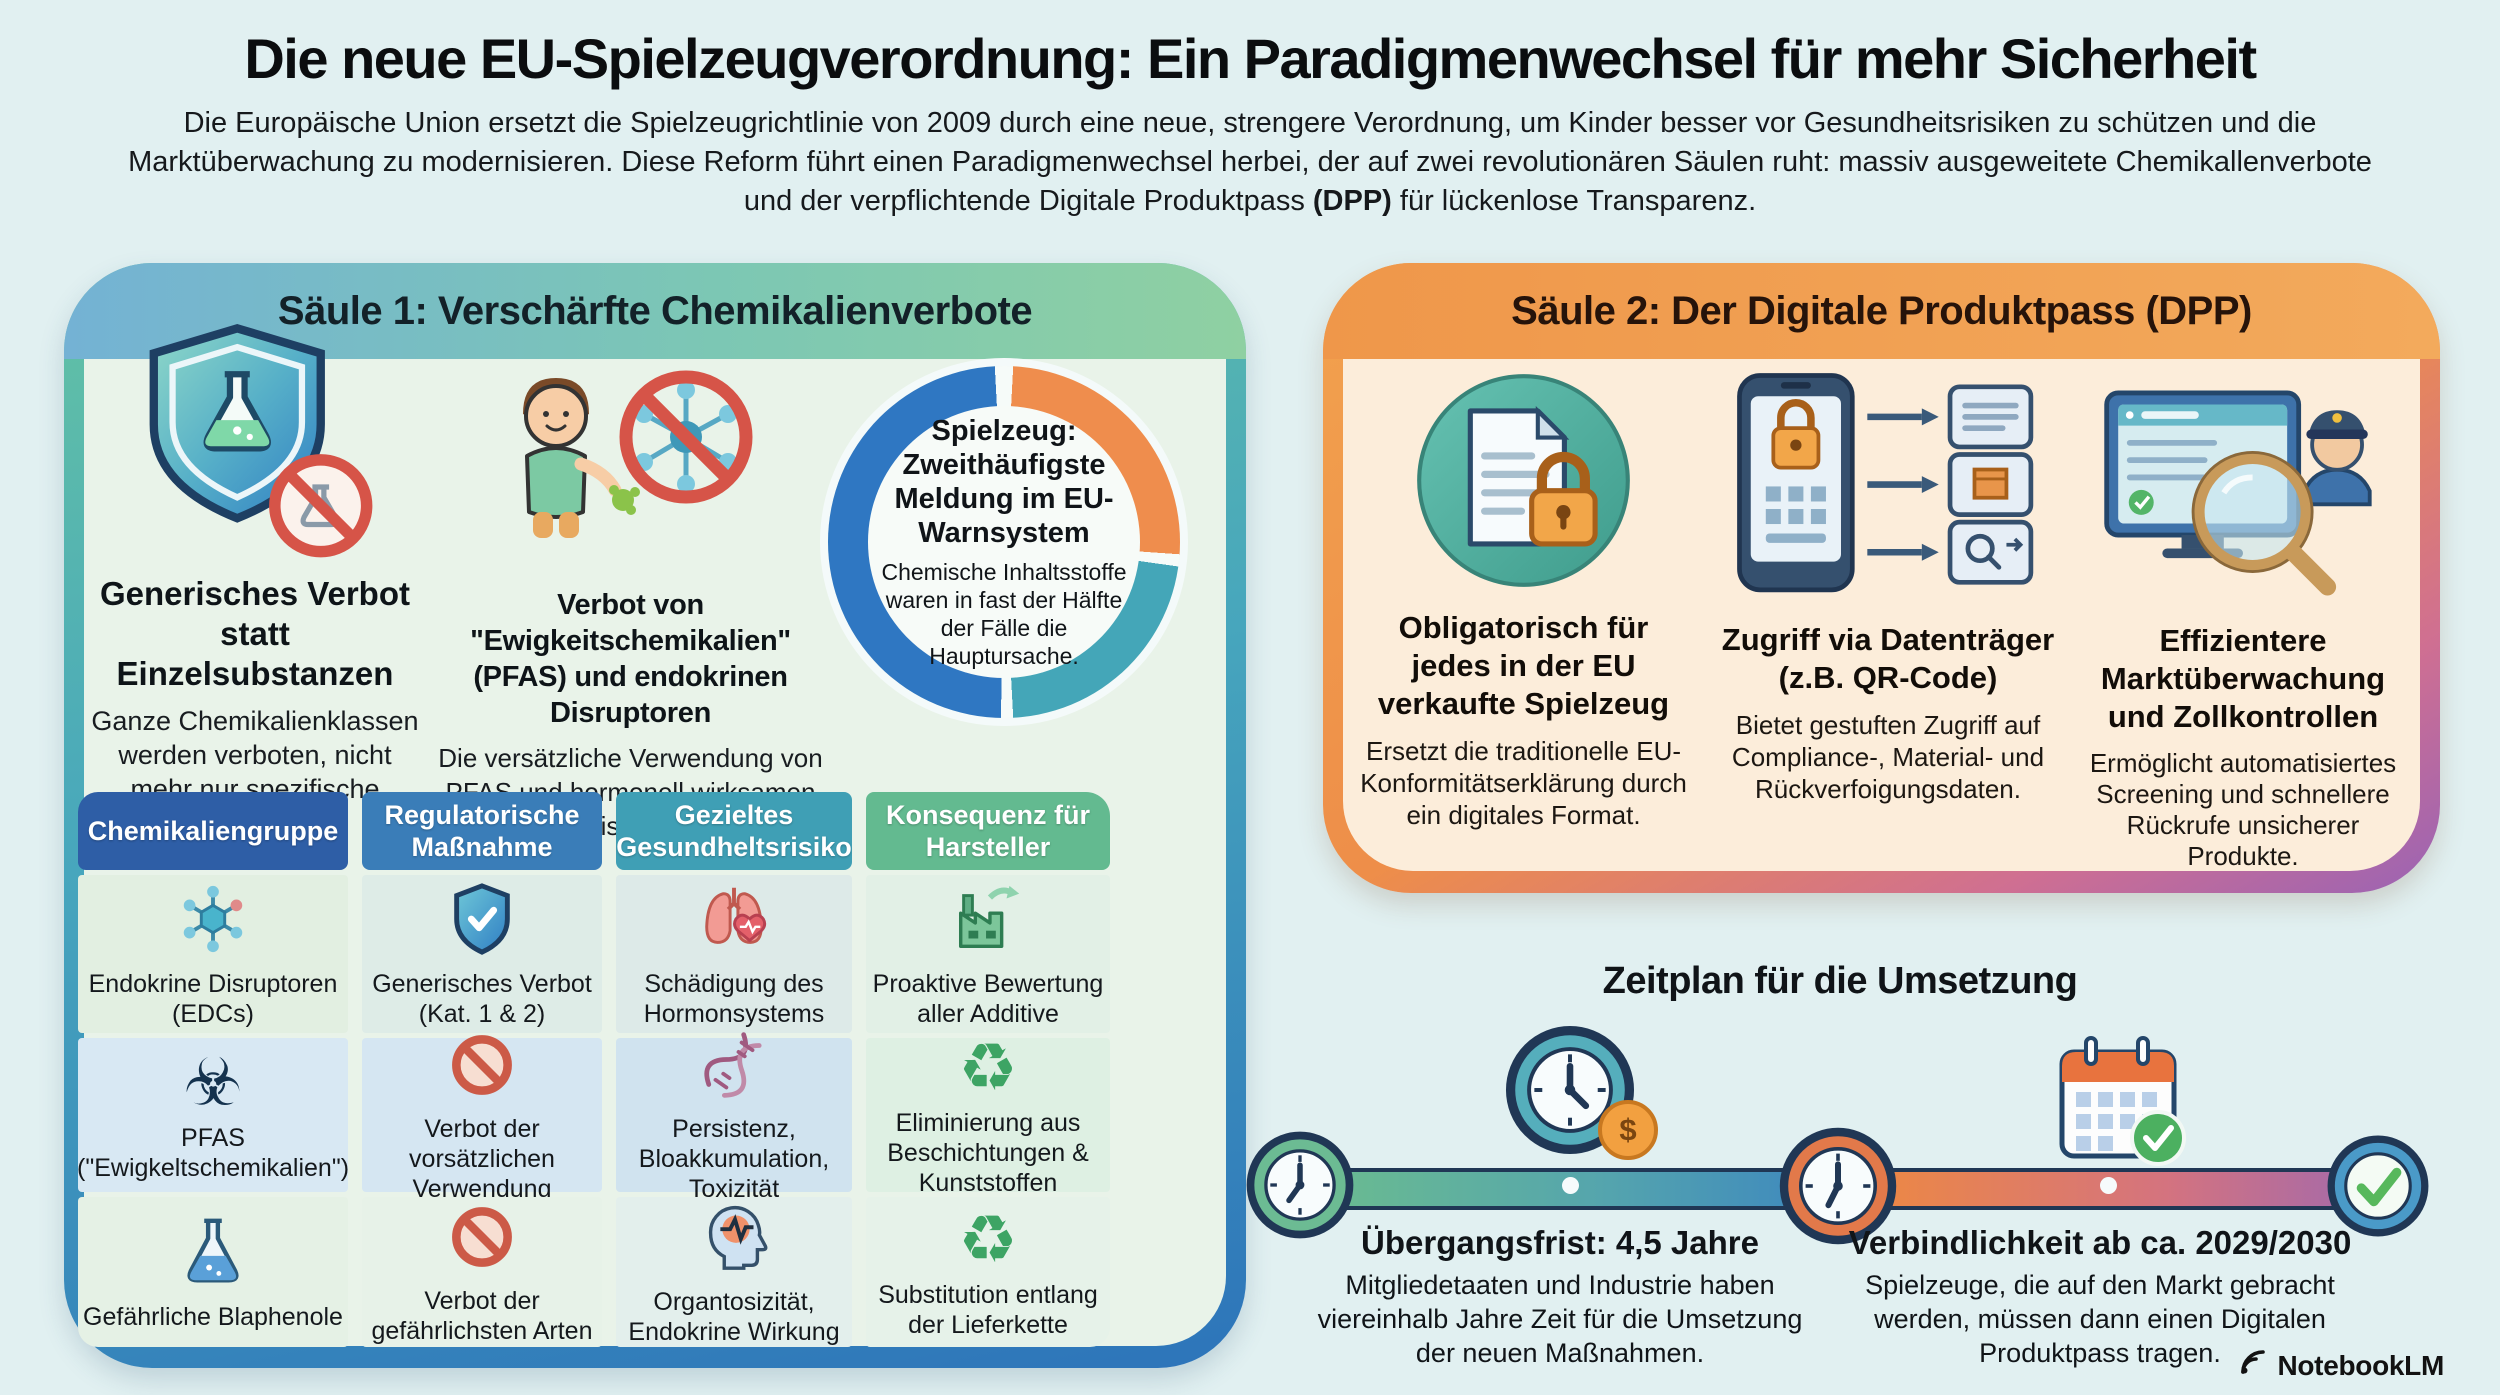 This screenshot has width=2500, height=1395. What do you see at coordinates (213, 1254) in the screenshot?
I see `flask-icon` at bounding box center [213, 1254].